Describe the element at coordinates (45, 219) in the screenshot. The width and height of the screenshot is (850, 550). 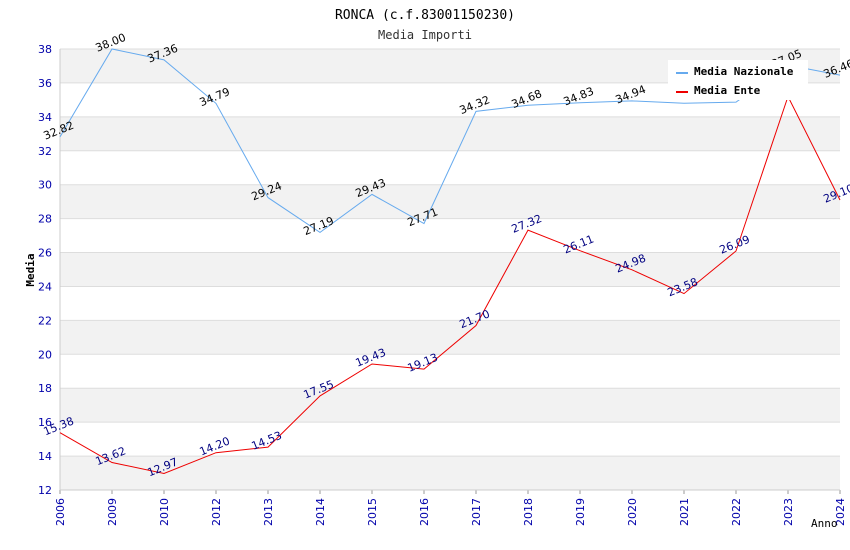
I see `y-tick-label: 28` at that location.